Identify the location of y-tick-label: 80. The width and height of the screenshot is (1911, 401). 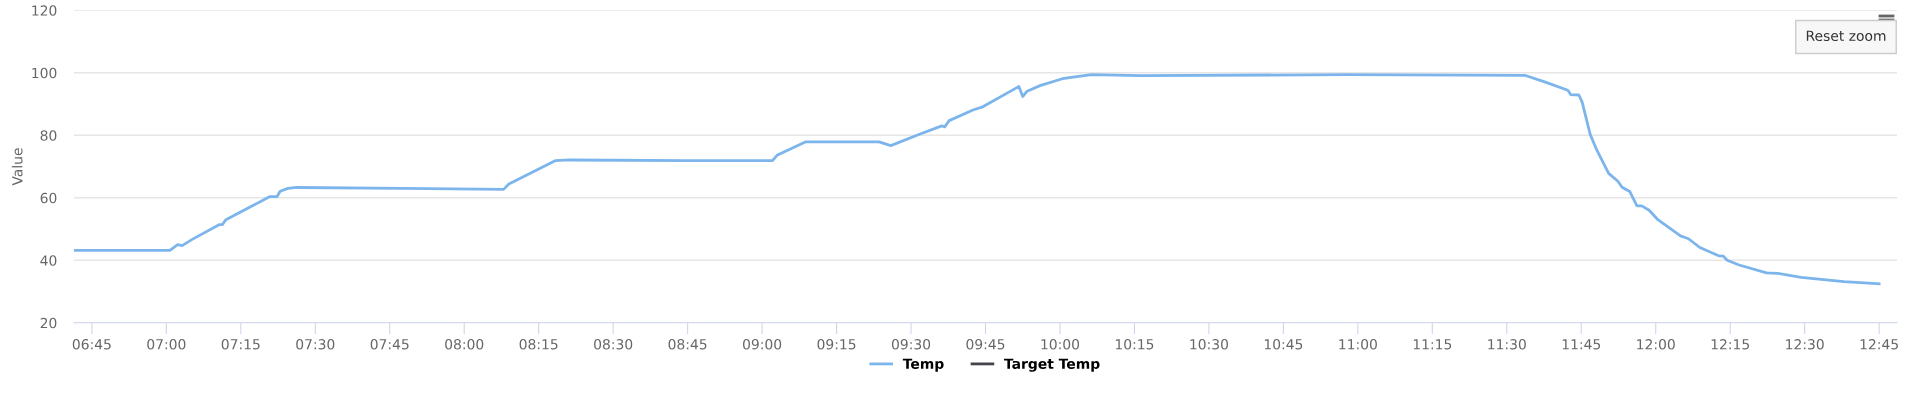
(48, 135).